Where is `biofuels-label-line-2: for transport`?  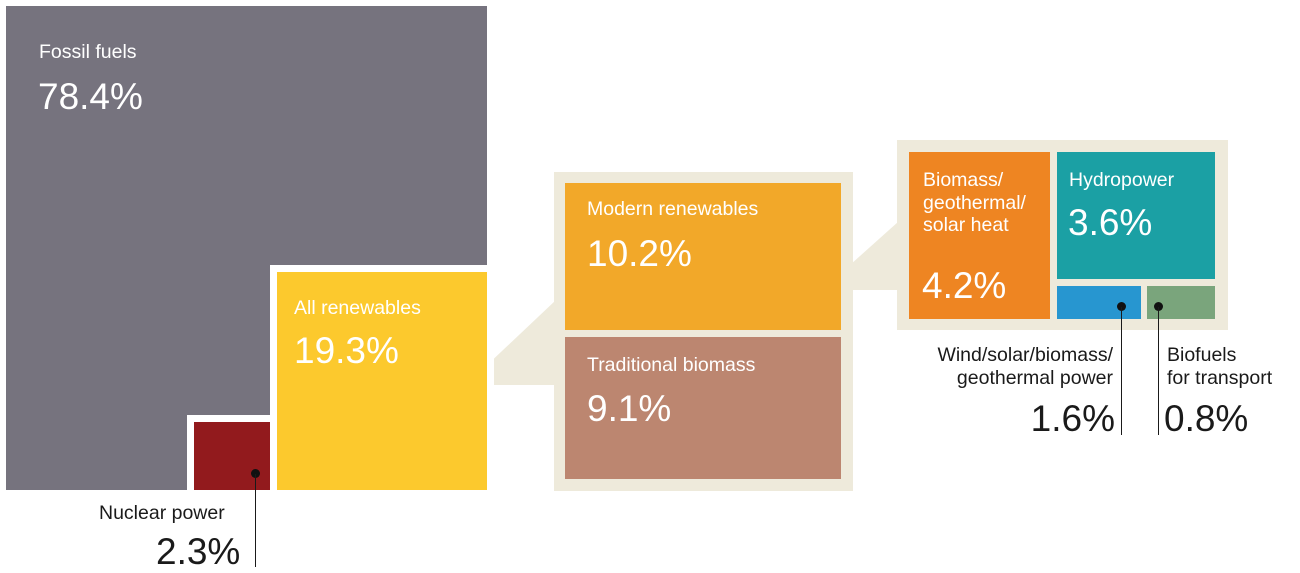
biofuels-label-line-2: for transport is located at coordinates (1220, 378).